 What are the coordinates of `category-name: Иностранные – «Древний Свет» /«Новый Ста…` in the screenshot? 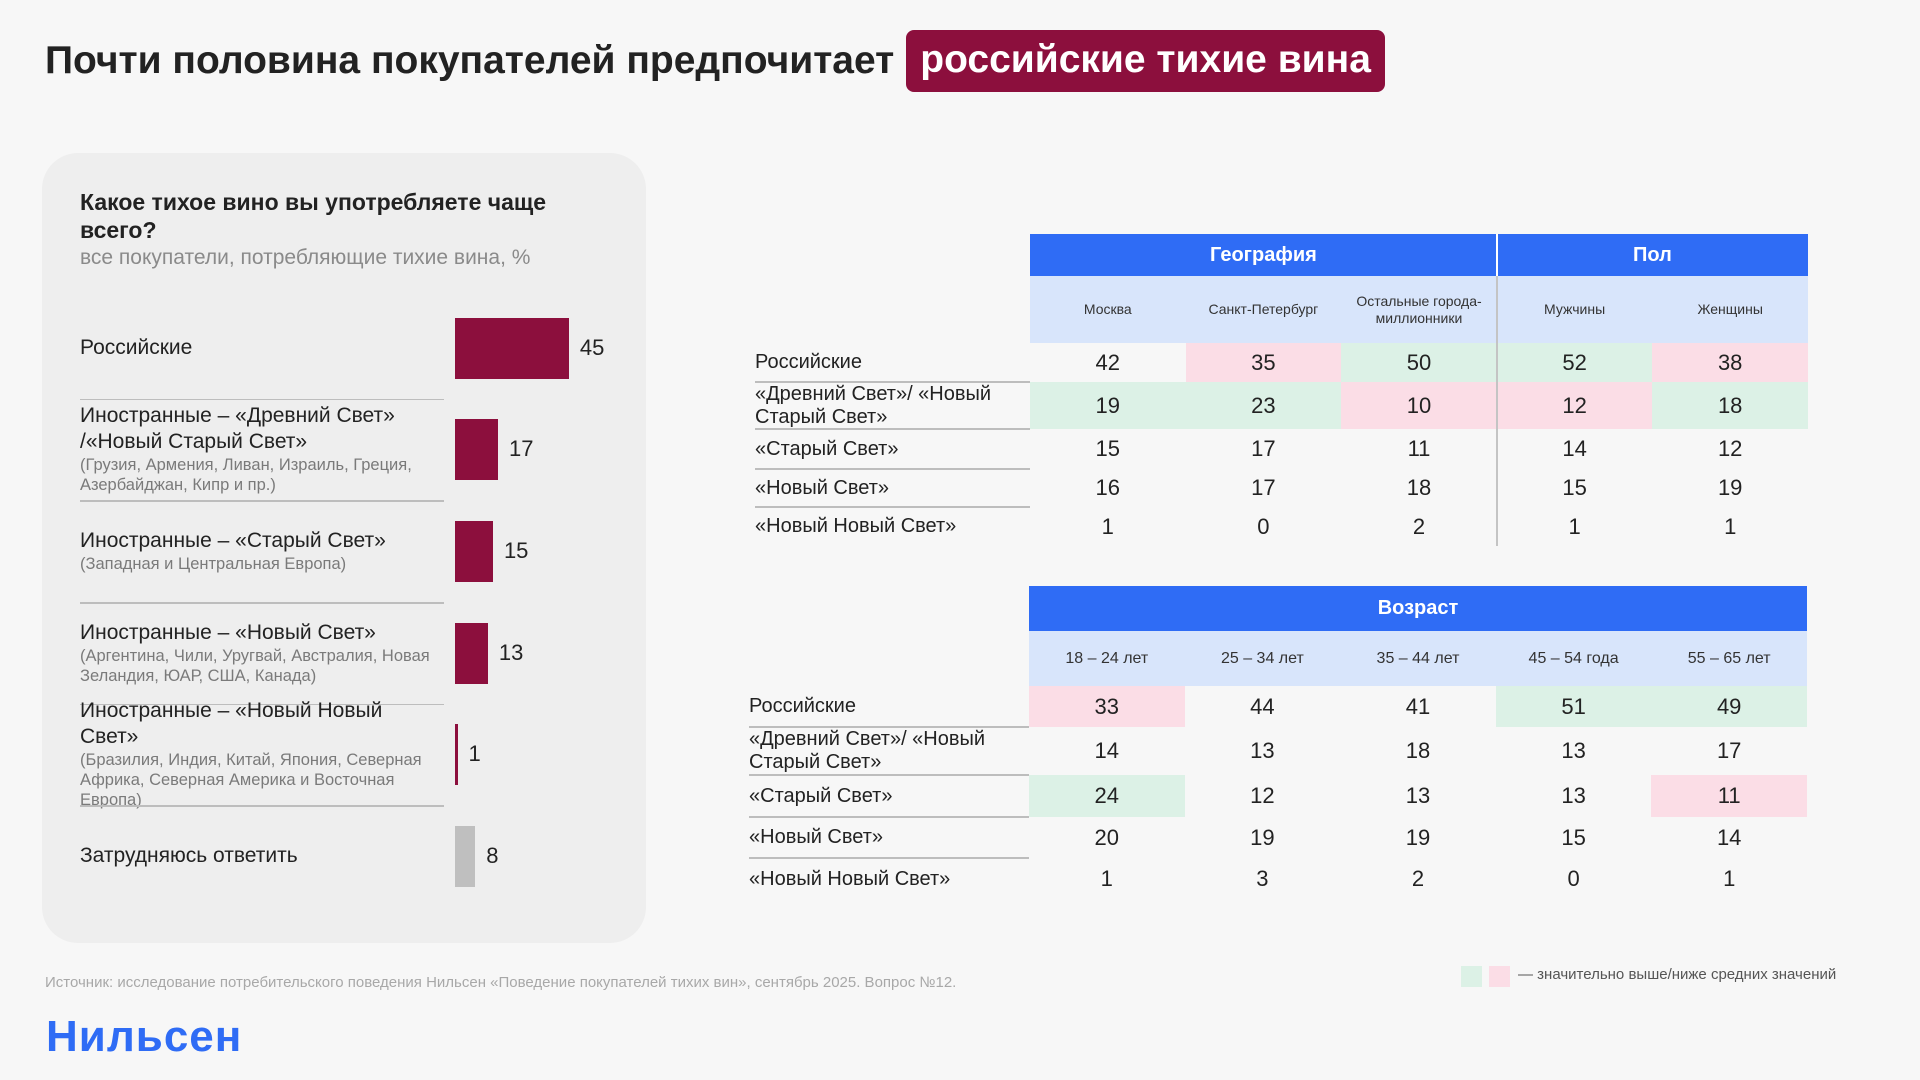 It's located at (237, 428).